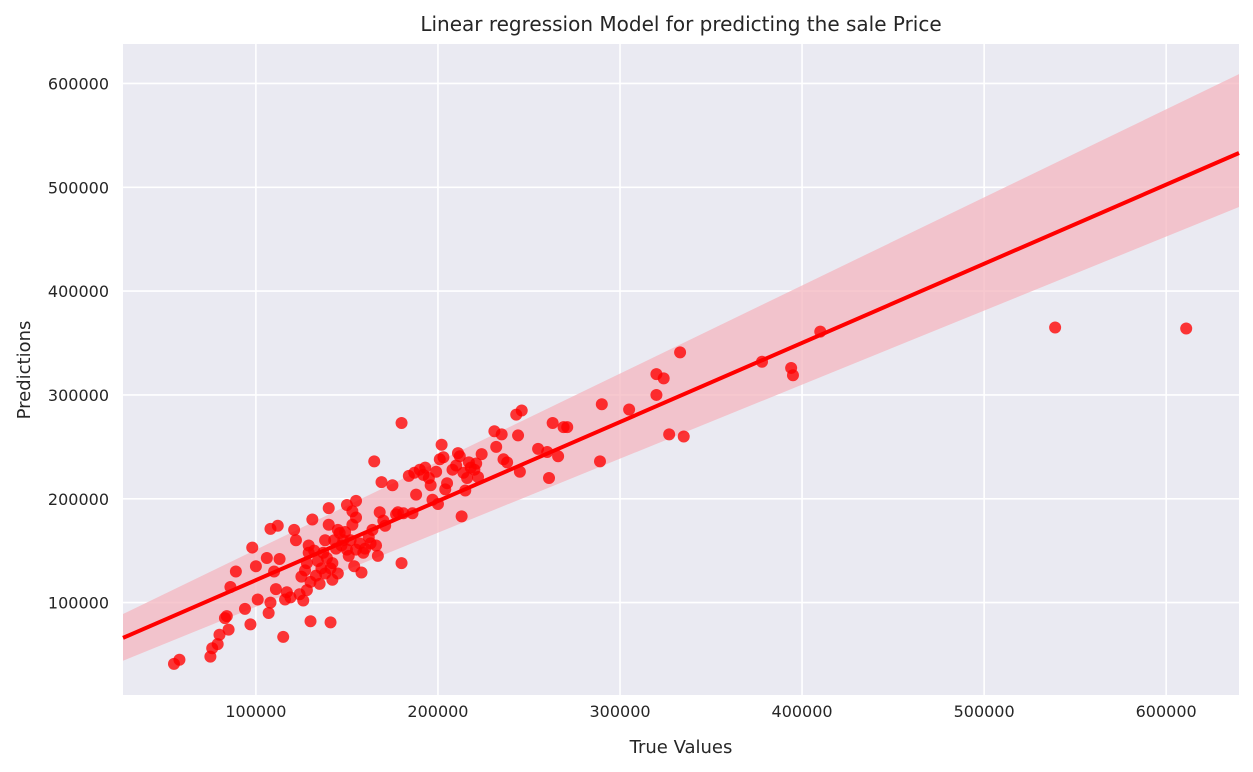  What do you see at coordinates (681, 747) in the screenshot?
I see `x-axis-label: True Values` at bounding box center [681, 747].